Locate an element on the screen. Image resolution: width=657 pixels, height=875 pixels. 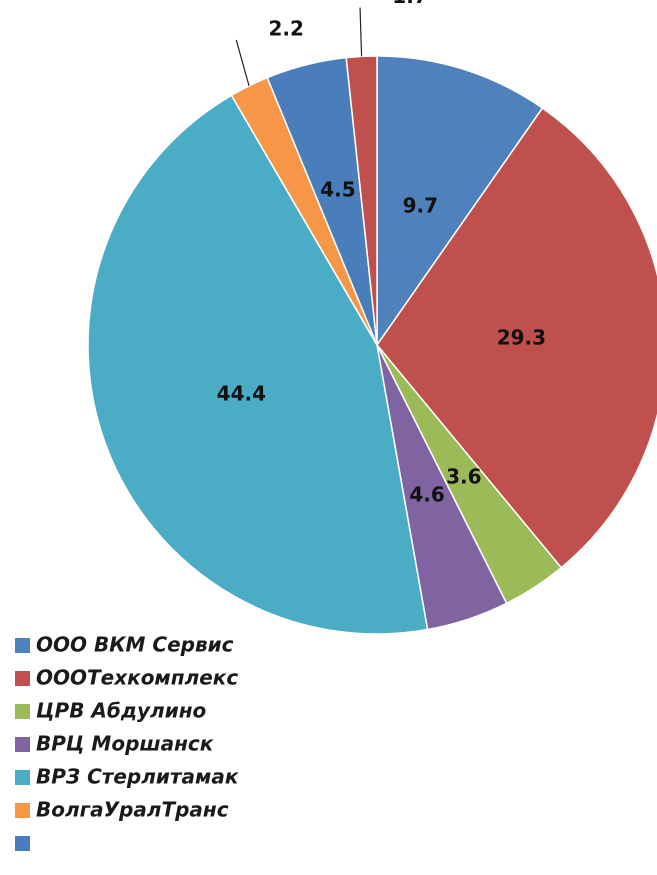
value-label: 29.3 is located at coordinates (521, 338).